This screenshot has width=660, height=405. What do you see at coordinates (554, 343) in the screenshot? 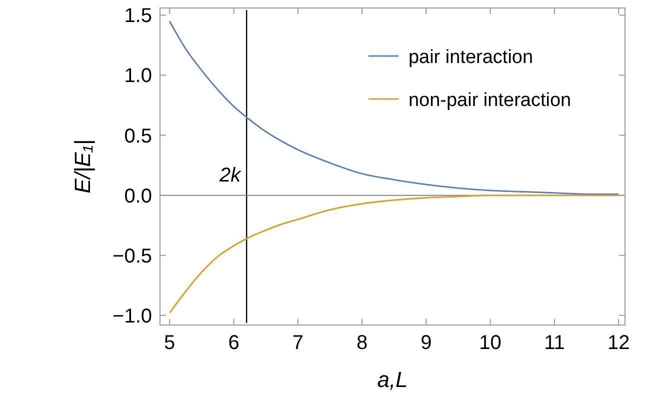
I see `x-tick-label: 11` at bounding box center [554, 343].